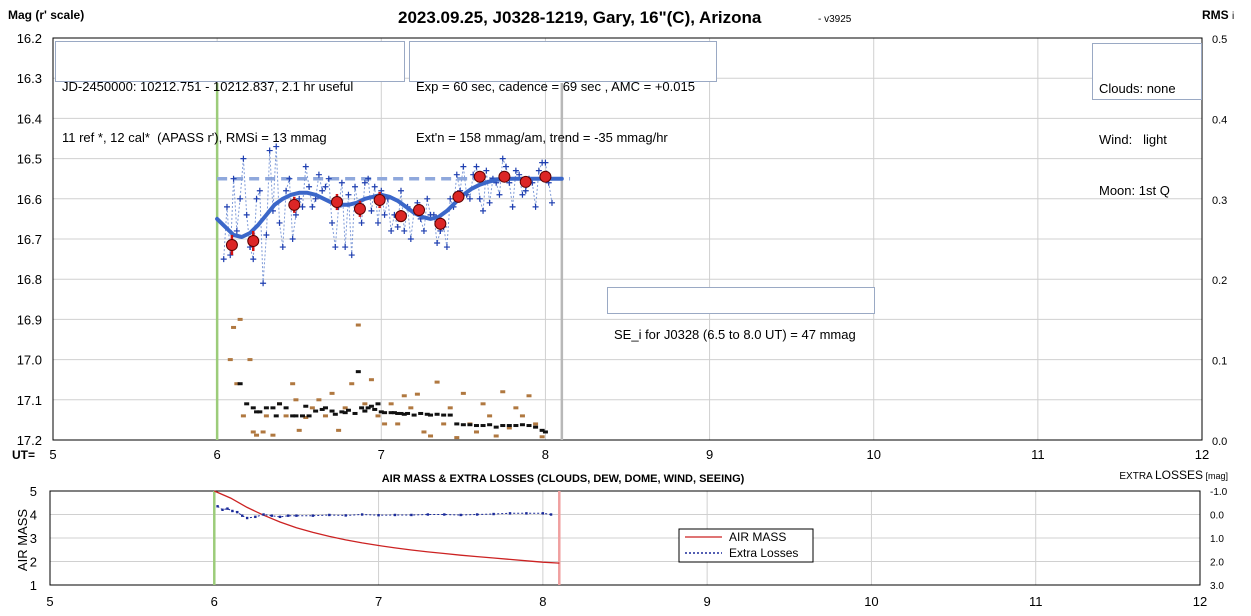 This screenshot has height=616, width=1251. Describe the element at coordinates (1217, 563) in the screenshot. I see `lower-y2-tick-label: 2.0` at that location.